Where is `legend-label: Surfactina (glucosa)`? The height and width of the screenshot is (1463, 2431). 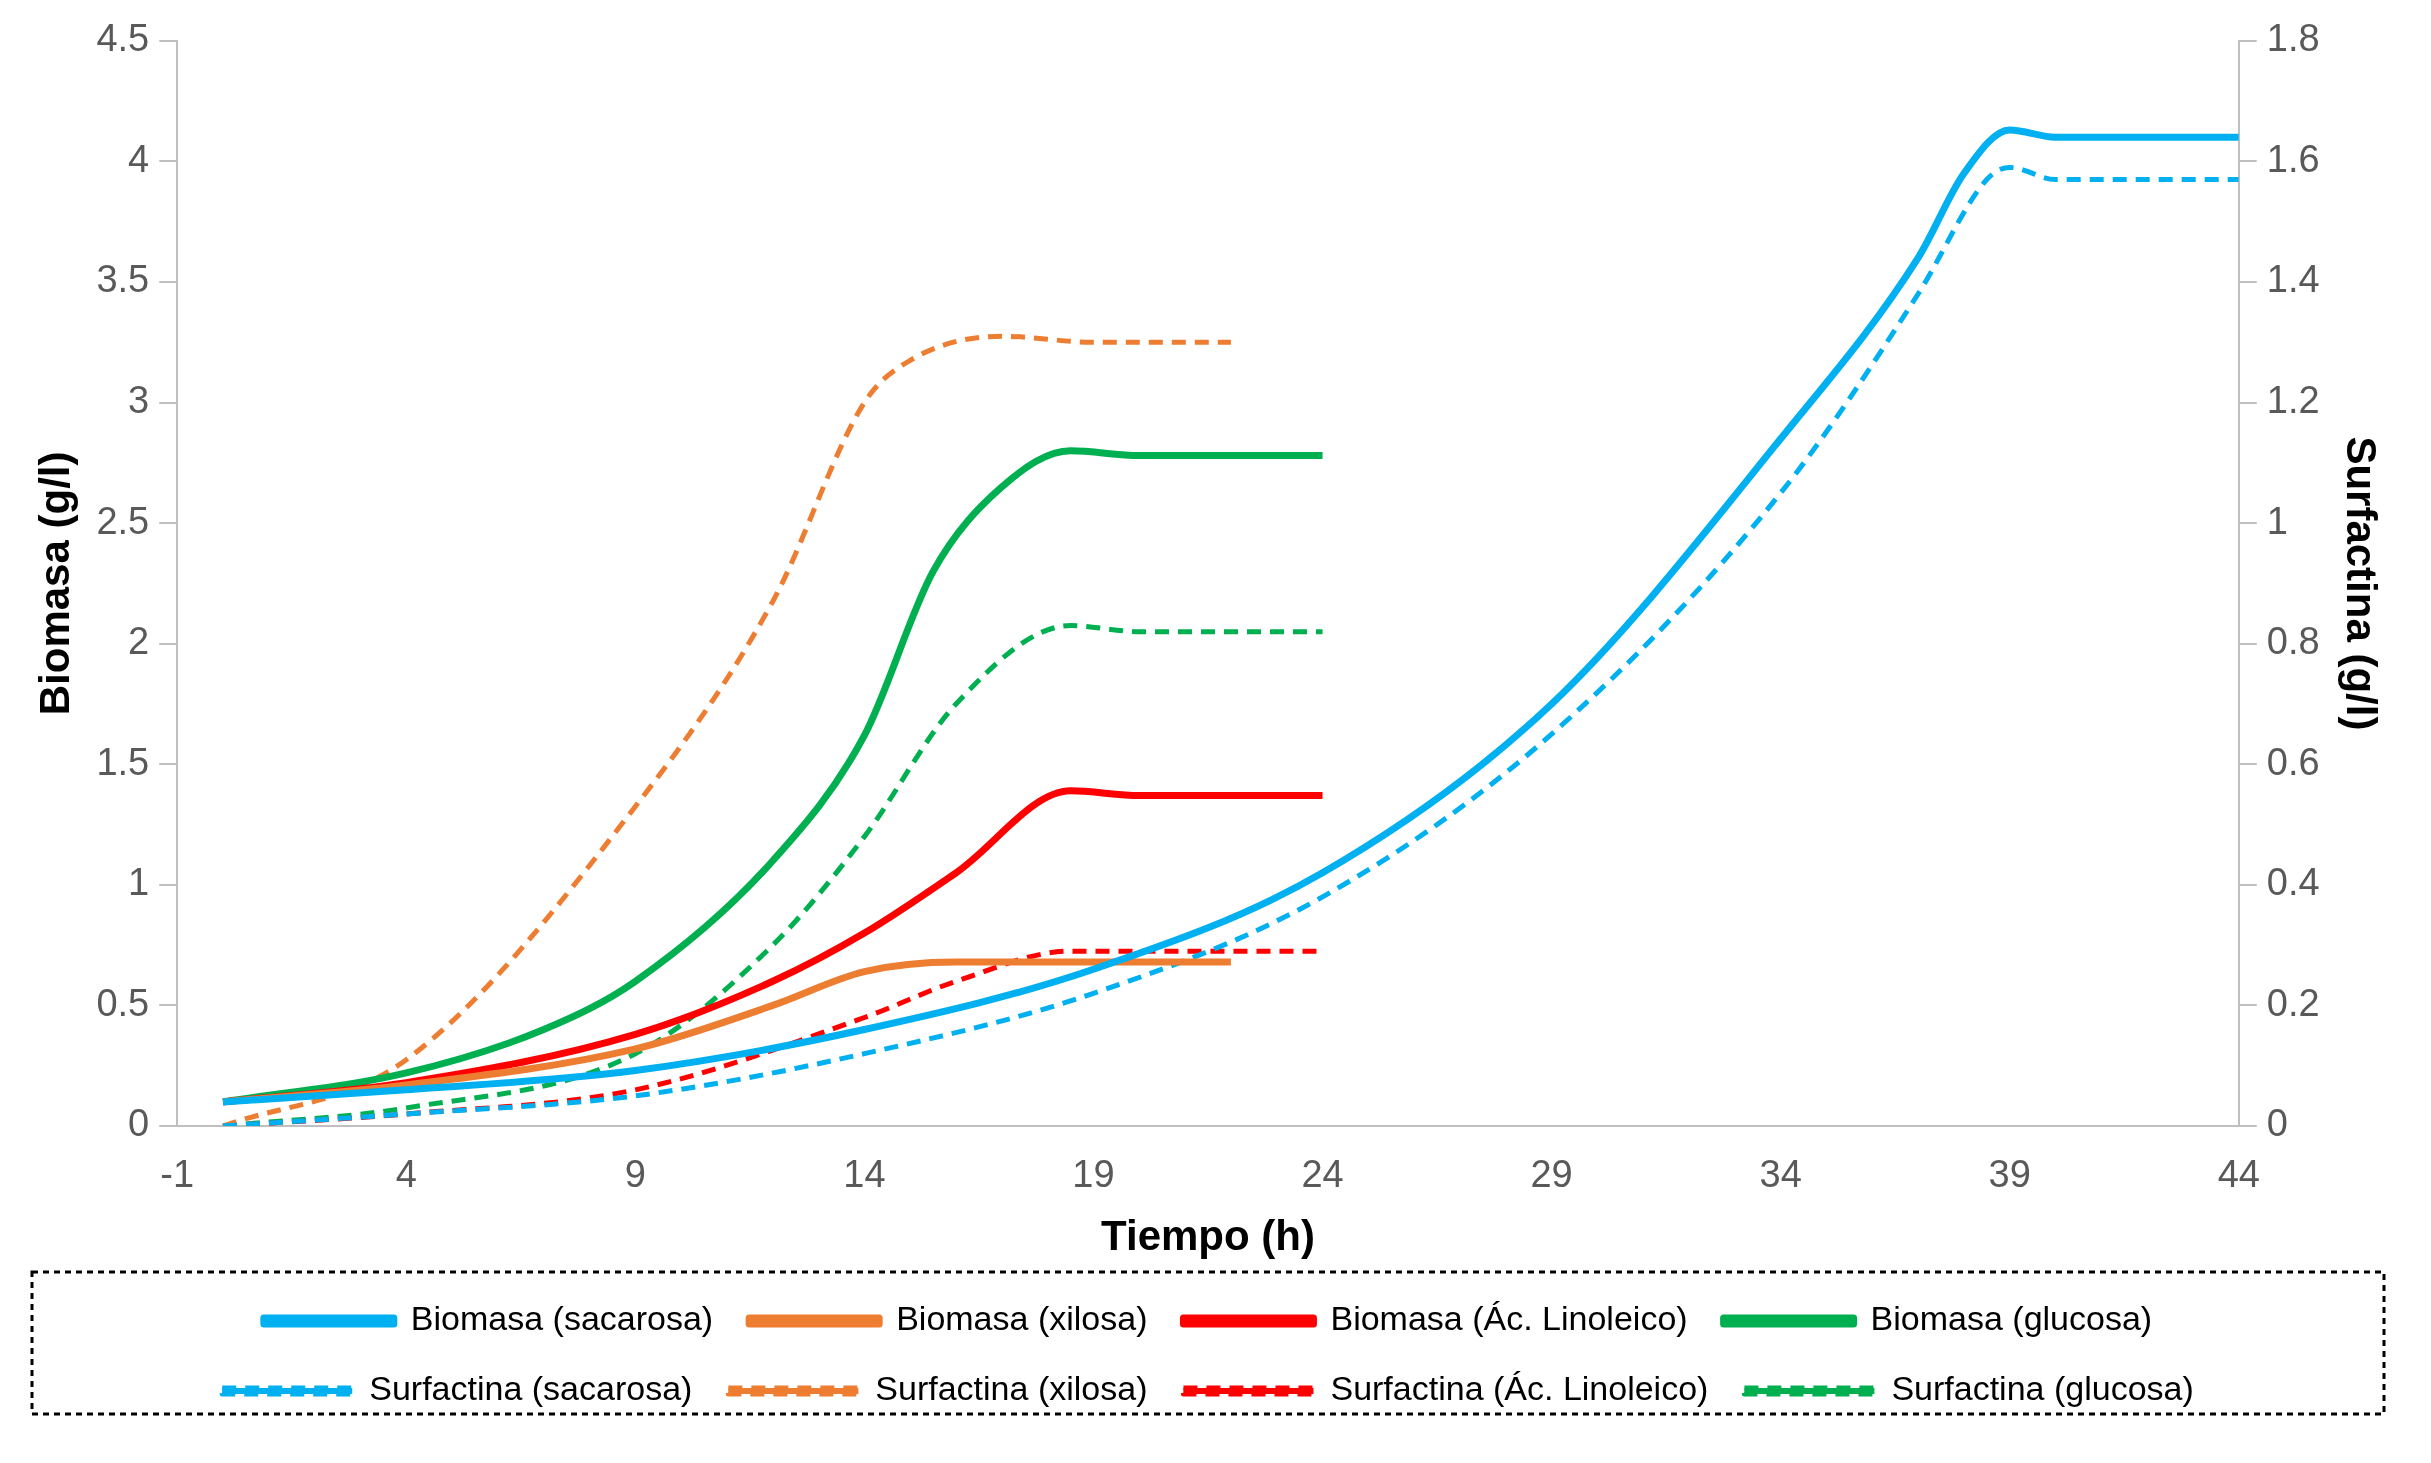
legend-label: Surfactina (glucosa) is located at coordinates (2042, 1388).